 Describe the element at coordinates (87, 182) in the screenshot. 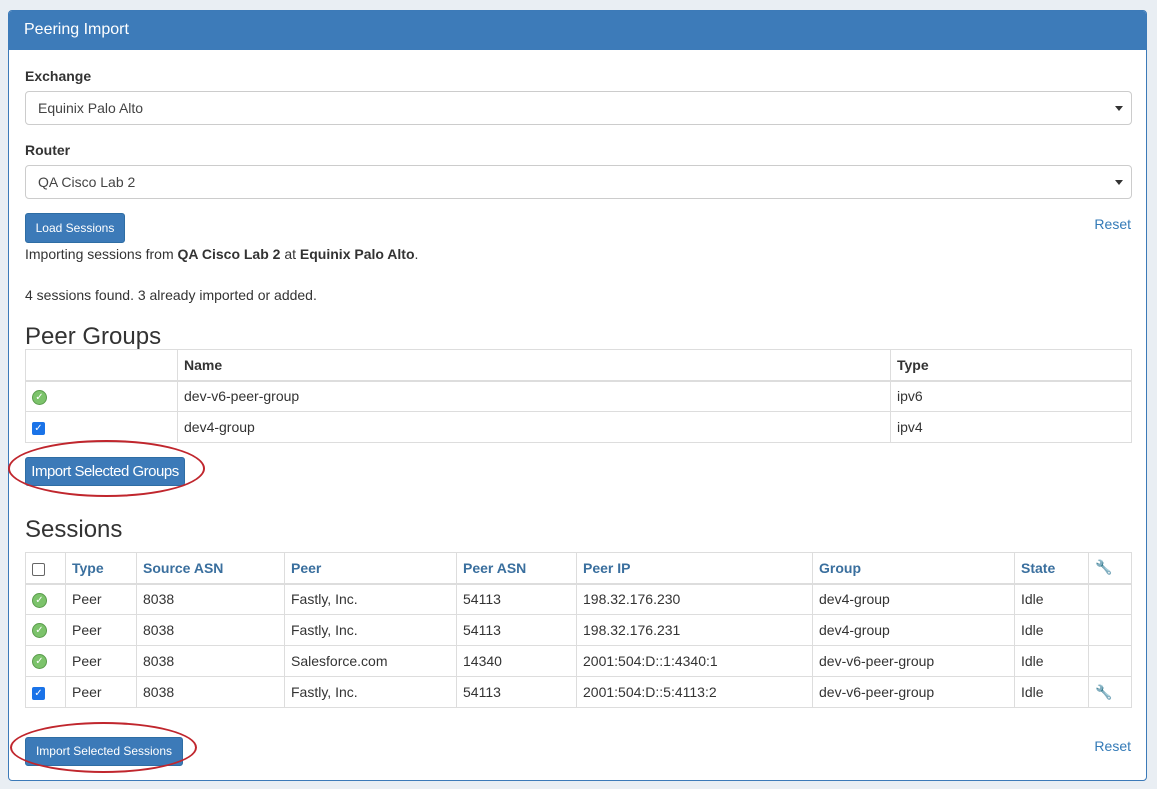

I see `router-value: QA Cisco Lab 2` at that location.